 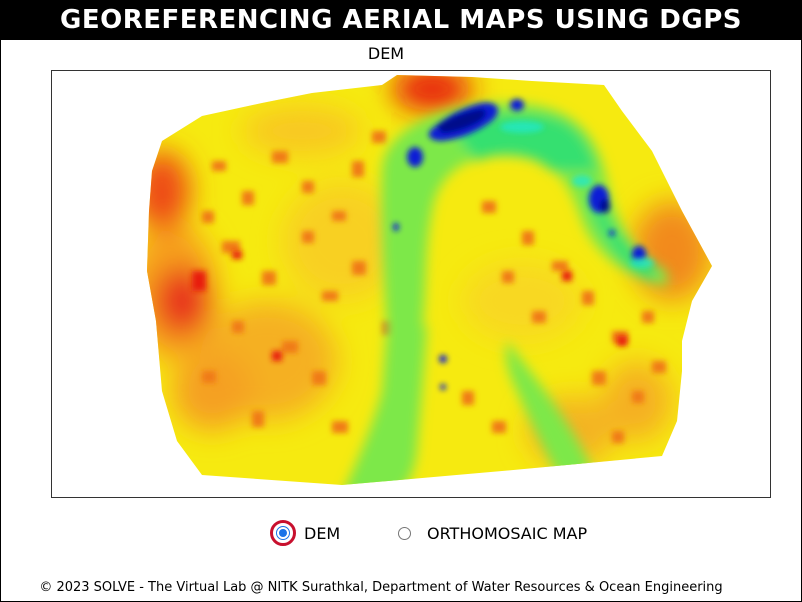 I want to click on orthomosaic-option: ORTHOMOSAIC MAP, so click(x=492, y=533).